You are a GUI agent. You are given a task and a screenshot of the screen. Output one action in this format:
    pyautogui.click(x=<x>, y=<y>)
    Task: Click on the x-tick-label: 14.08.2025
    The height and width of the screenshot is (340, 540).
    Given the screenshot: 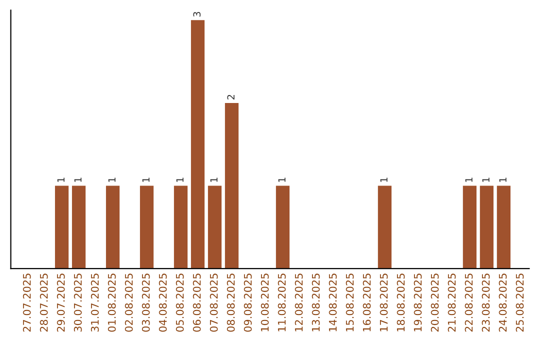 What is the action you would take?
    pyautogui.click(x=332, y=303)
    